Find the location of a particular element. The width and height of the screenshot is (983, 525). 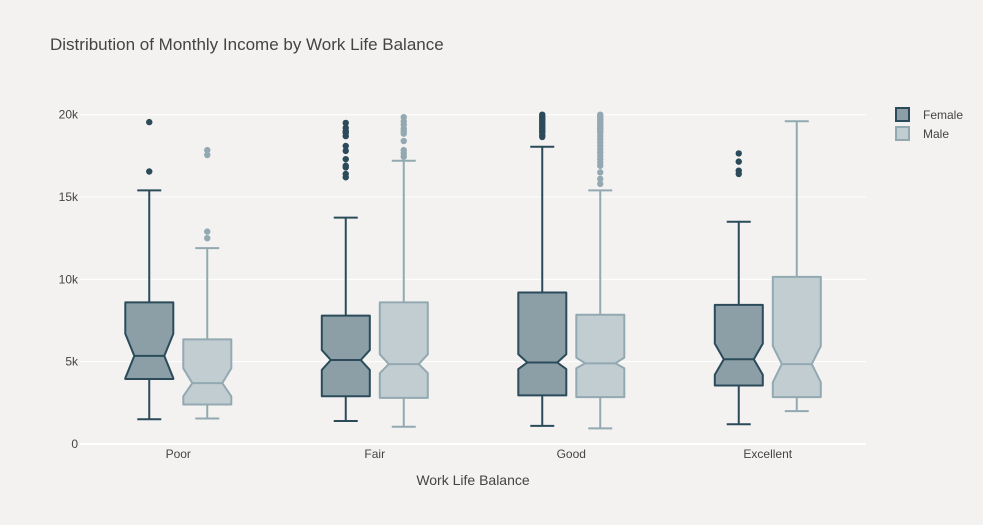

legend-label: Male is located at coordinates (936, 134).